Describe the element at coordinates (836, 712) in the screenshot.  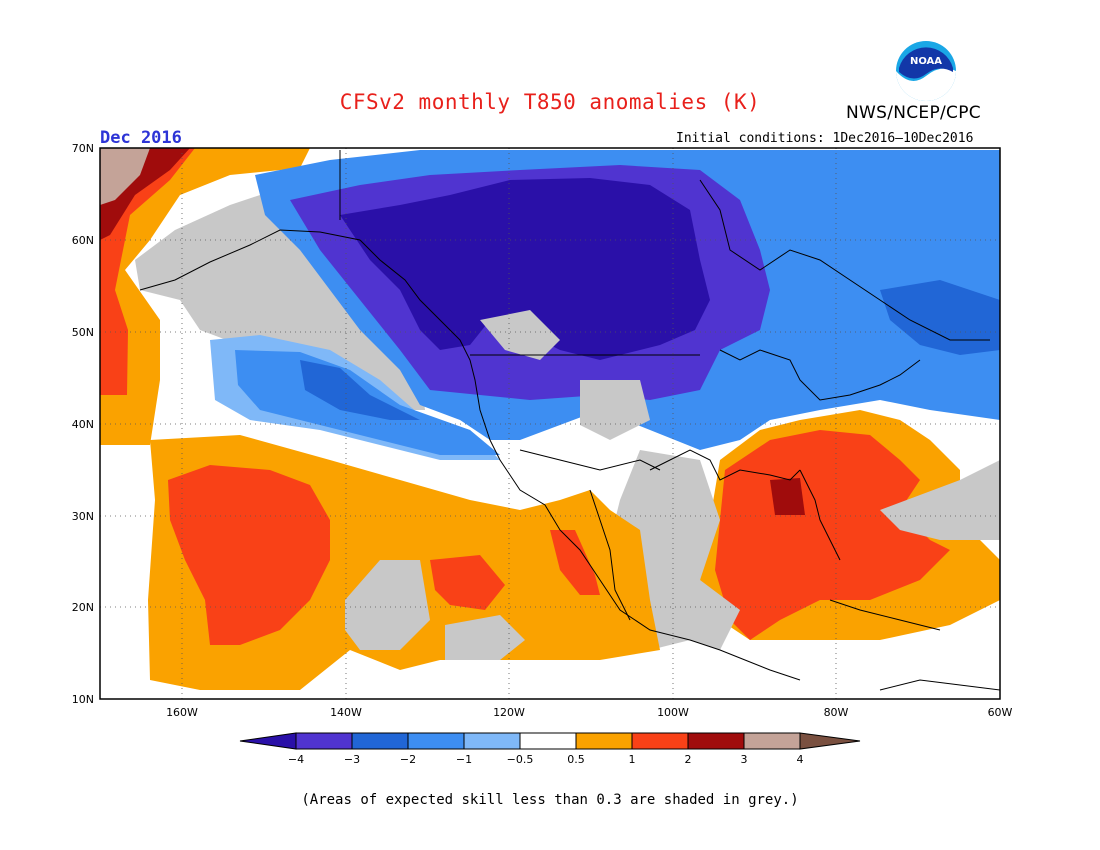
I see `lon-label-80w: 80W` at that location.